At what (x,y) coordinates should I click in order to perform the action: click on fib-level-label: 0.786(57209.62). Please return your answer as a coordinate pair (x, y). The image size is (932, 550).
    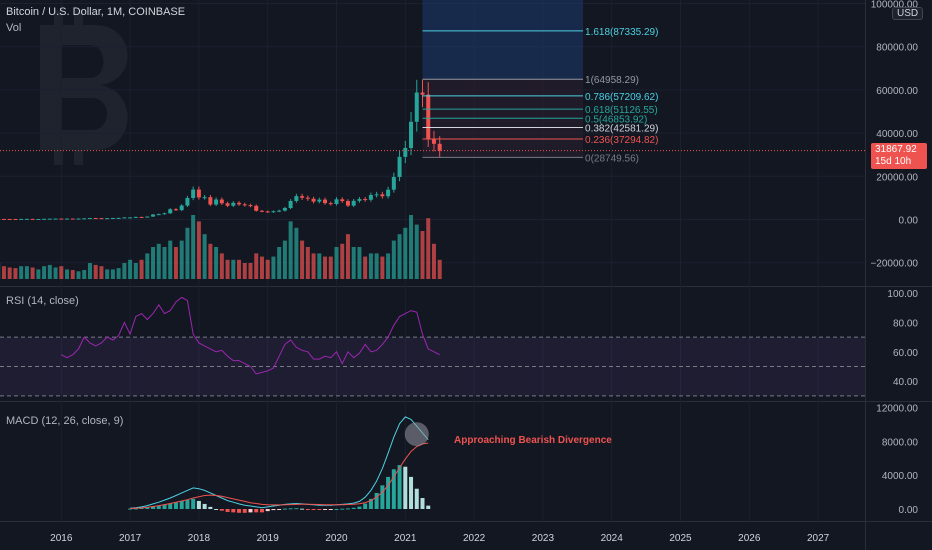
    Looking at the image, I should click on (621, 97).